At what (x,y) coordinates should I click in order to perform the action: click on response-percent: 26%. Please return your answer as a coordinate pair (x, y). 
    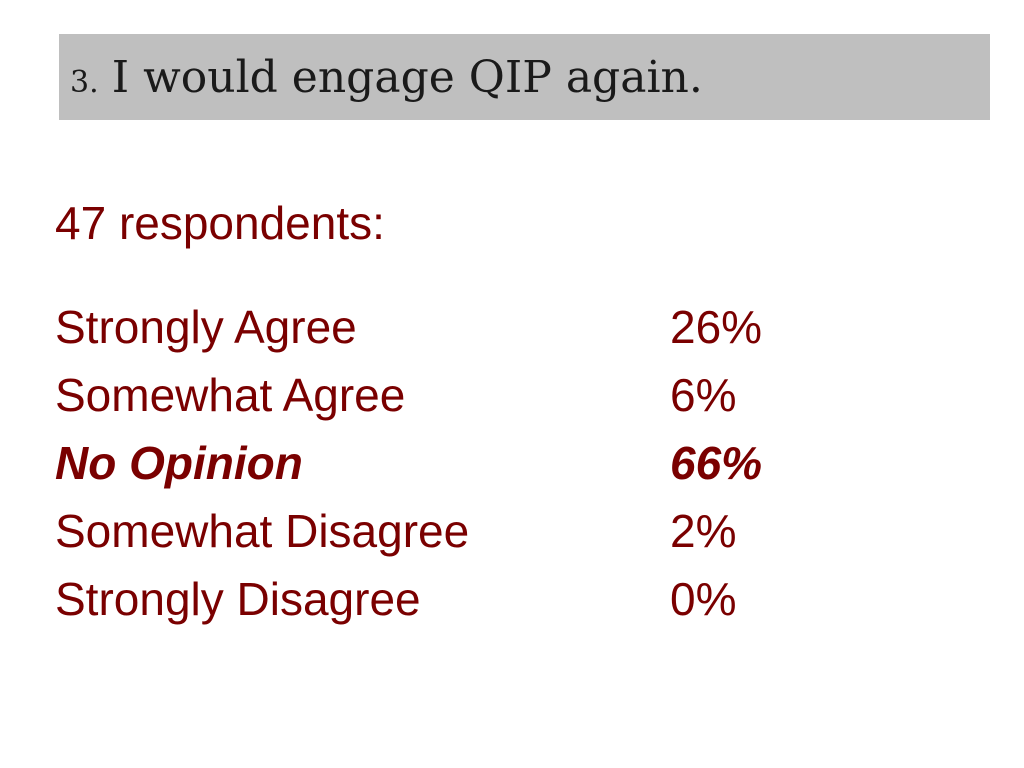
    Looking at the image, I should click on (716, 327).